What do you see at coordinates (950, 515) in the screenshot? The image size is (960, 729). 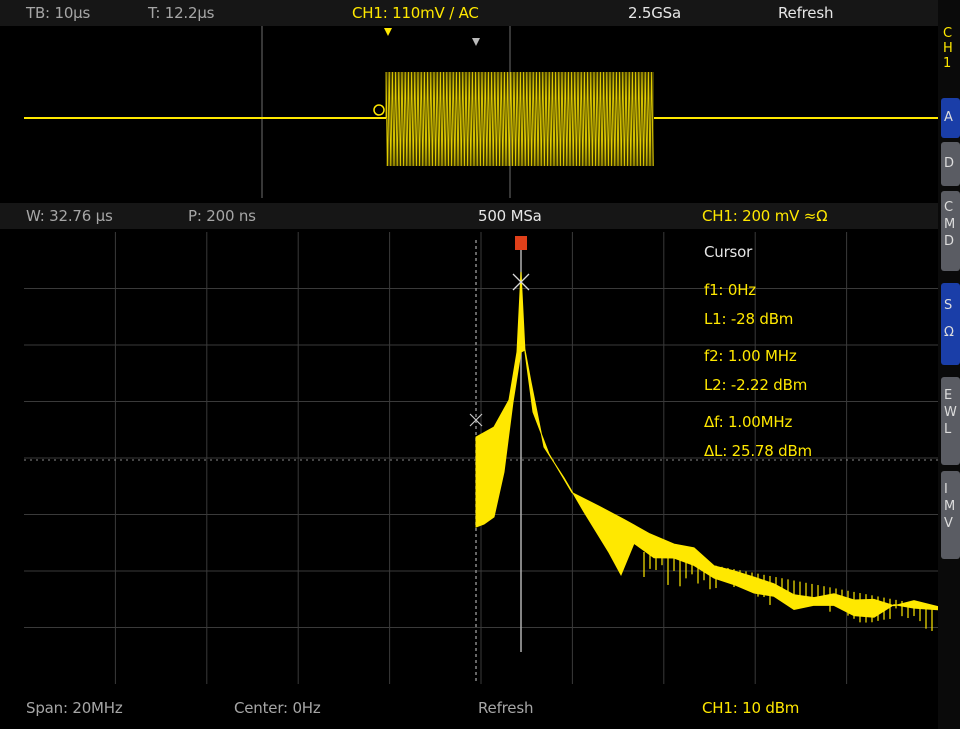 I see `side-menu-item-6: I M V` at bounding box center [950, 515].